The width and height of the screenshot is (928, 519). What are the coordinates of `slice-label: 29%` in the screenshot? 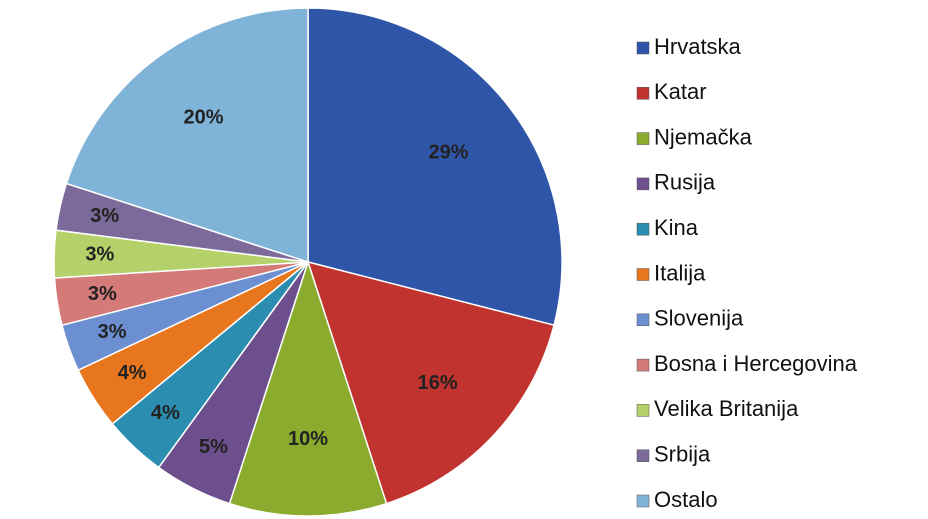 It's located at (448, 152).